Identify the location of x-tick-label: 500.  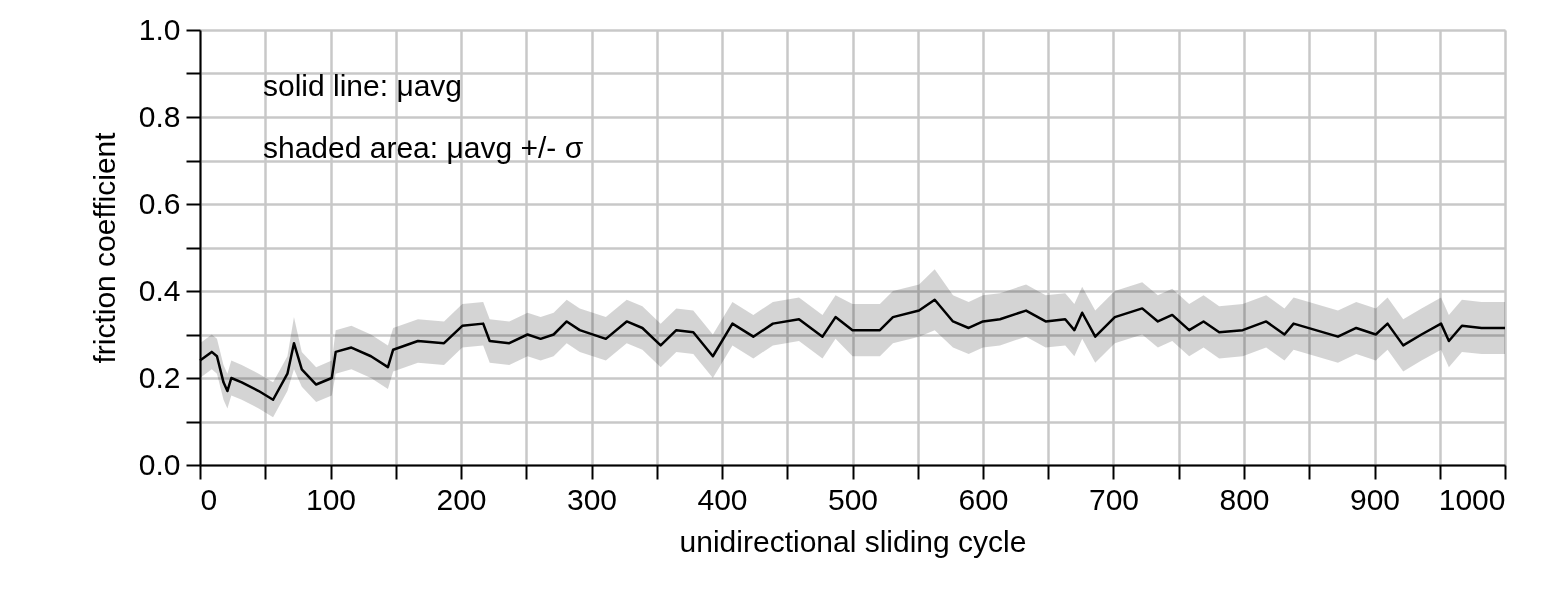
(853, 499).